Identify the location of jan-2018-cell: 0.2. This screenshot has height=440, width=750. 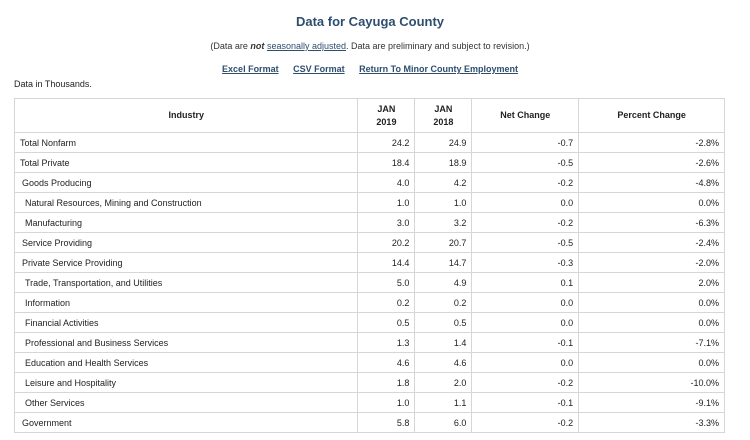
(443, 302).